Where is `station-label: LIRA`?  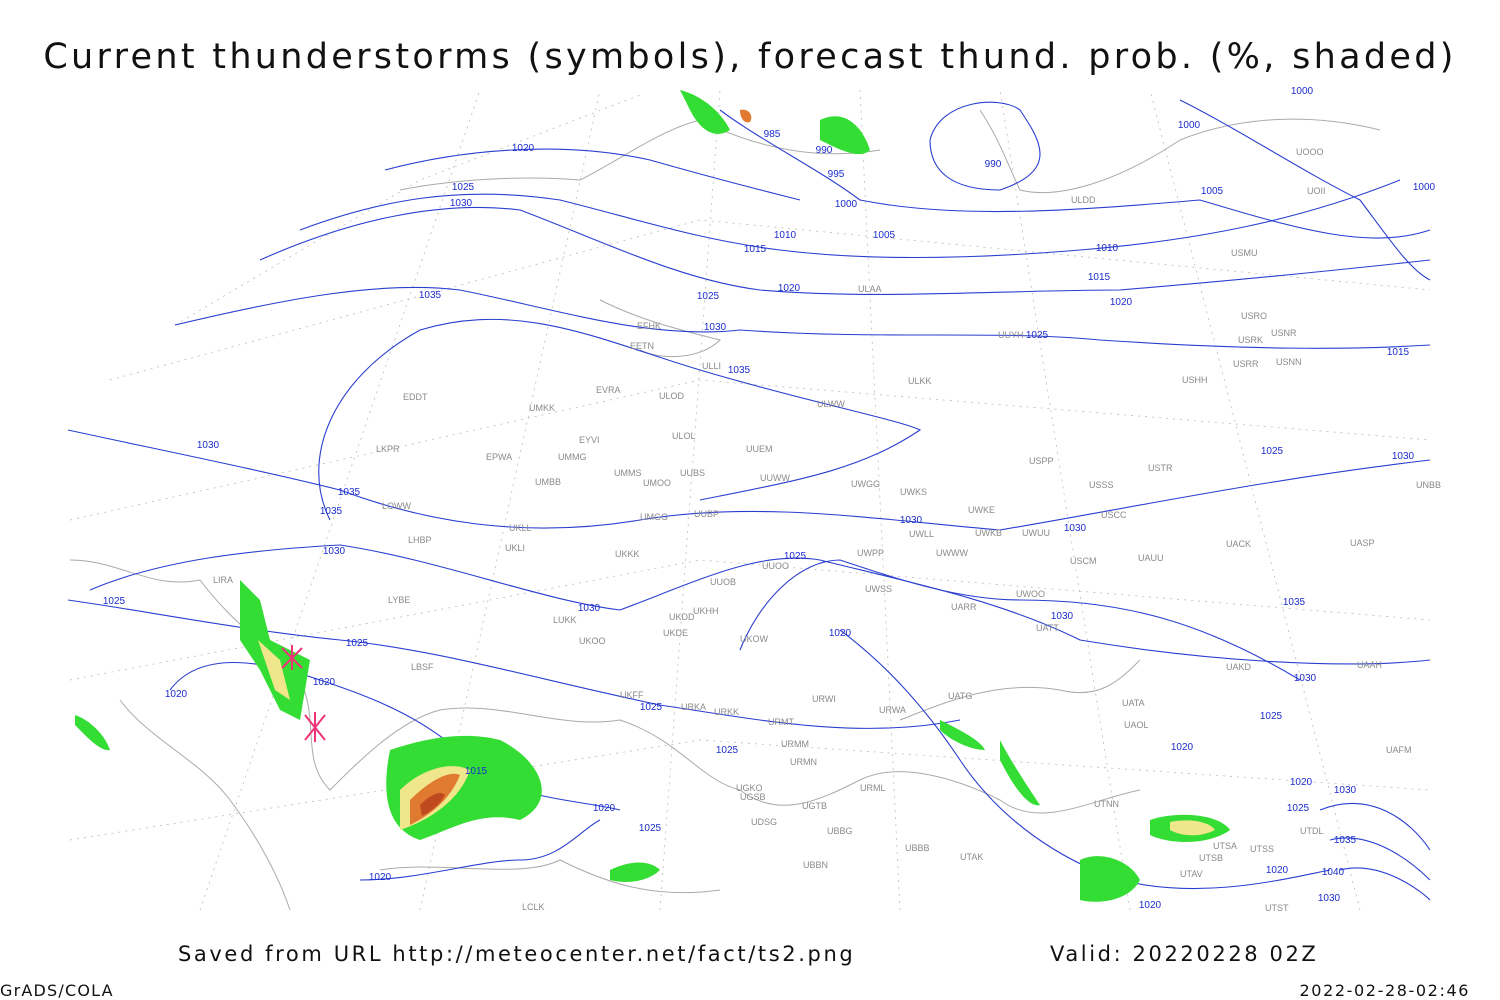
station-label: LIRA is located at coordinates (223, 580).